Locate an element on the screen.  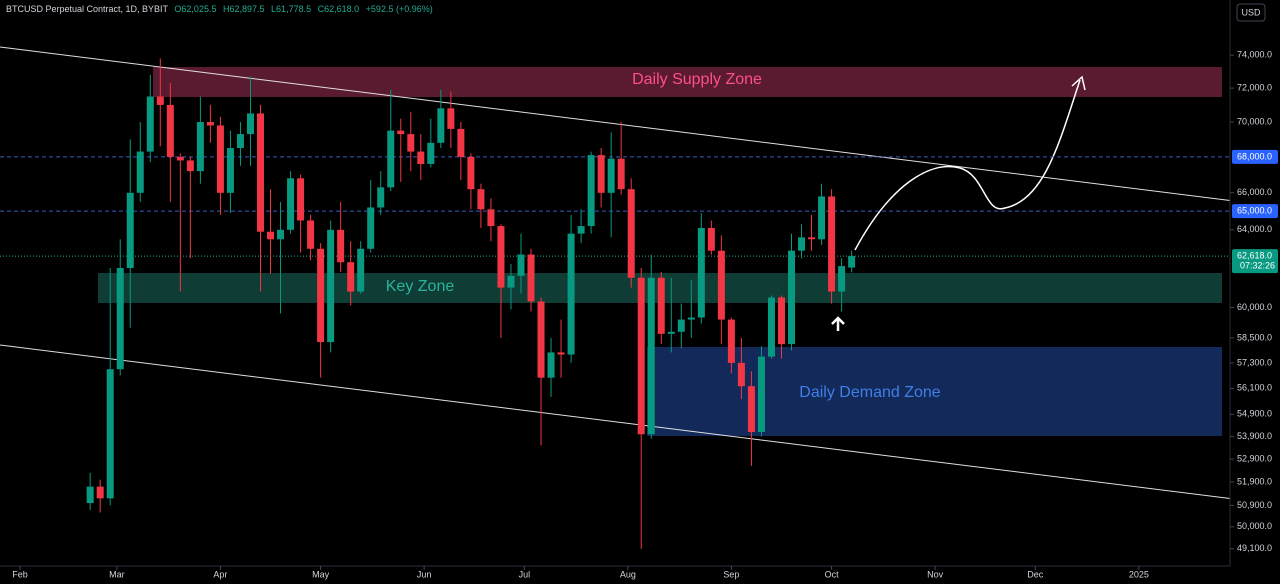
key-zone-label: Key Zone is located at coordinates (420, 286).